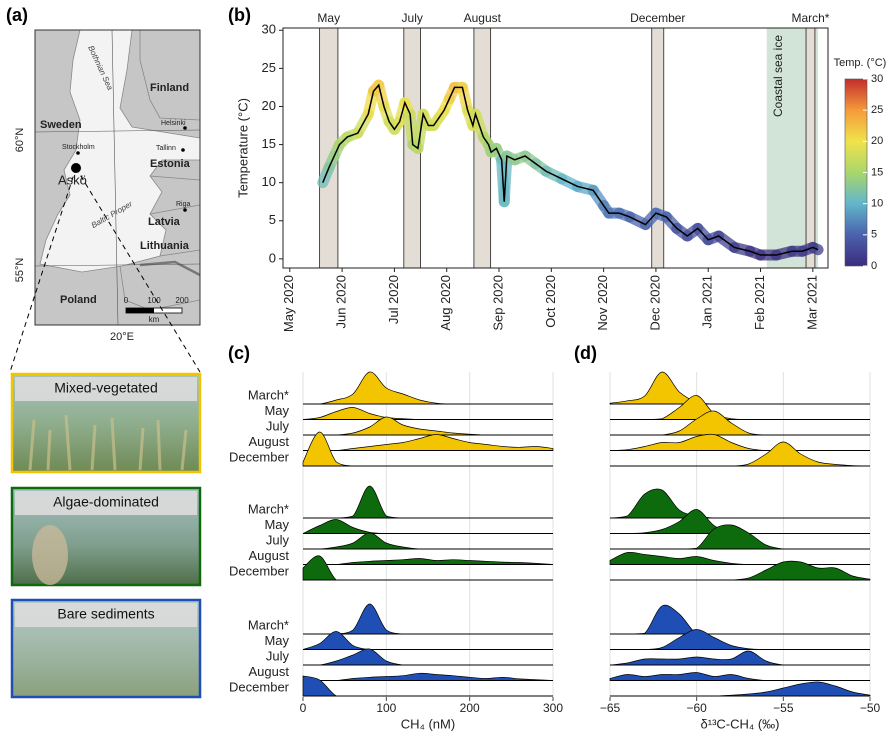 The width and height of the screenshot is (892, 735). Describe the element at coordinates (239, 353) in the screenshot. I see `panel-label: (c)` at that location.